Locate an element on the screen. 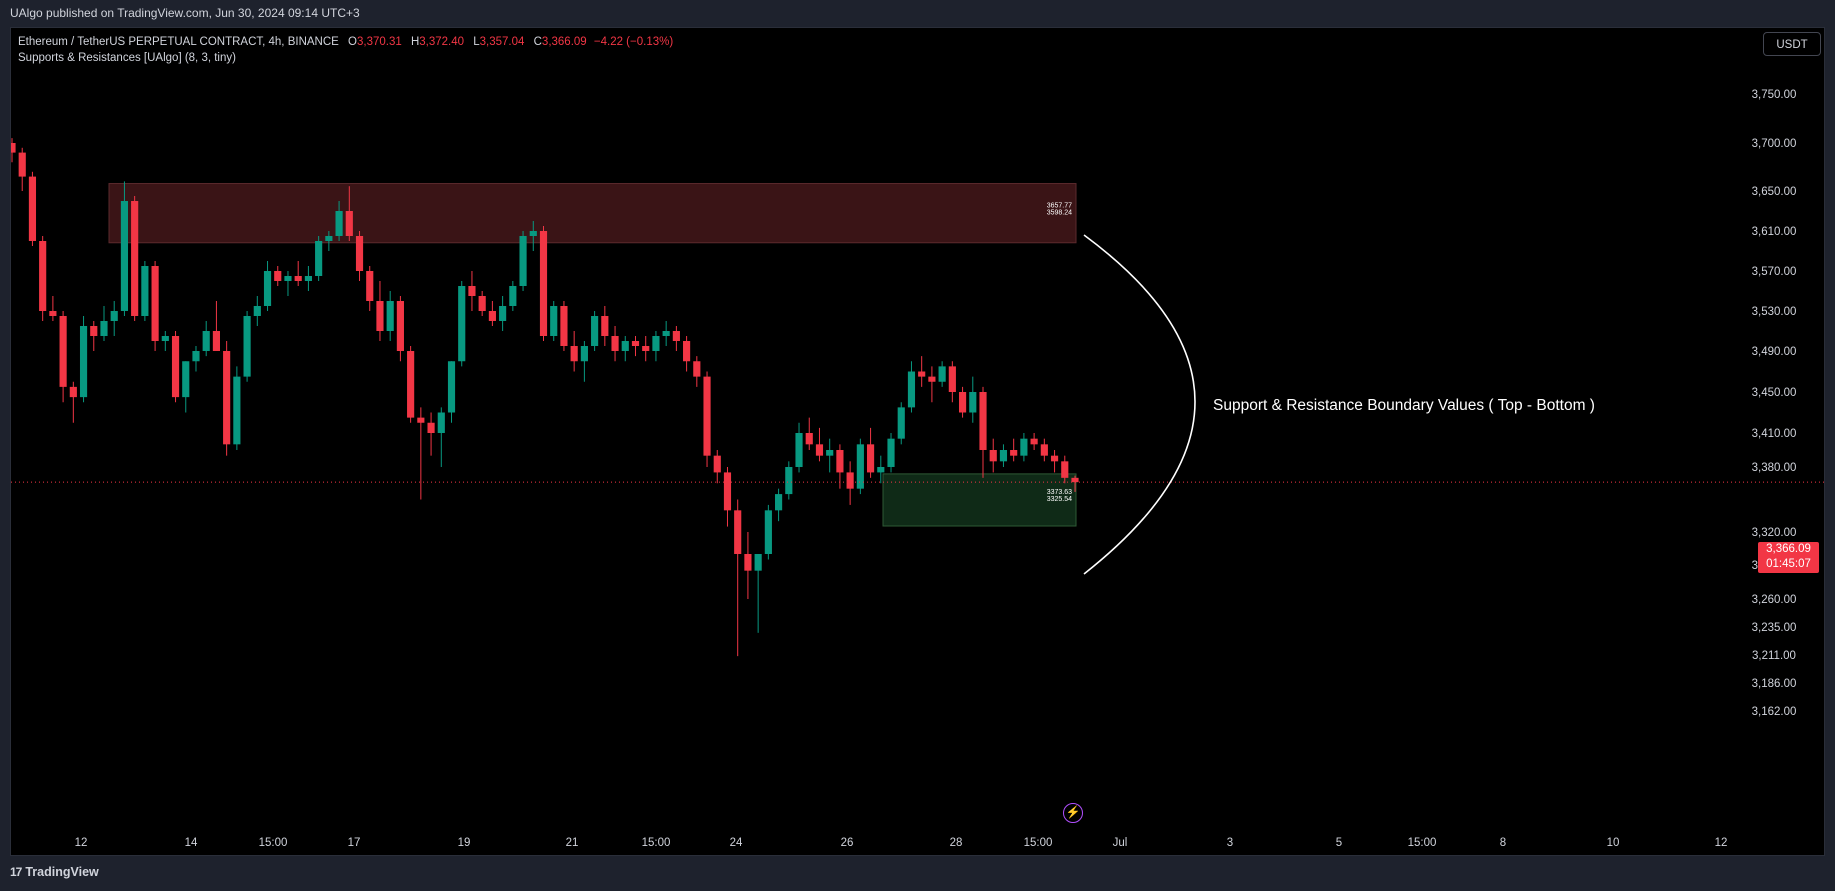 The width and height of the screenshot is (1835, 891). y-tick-label: 3,235.00 is located at coordinates (1774, 628).